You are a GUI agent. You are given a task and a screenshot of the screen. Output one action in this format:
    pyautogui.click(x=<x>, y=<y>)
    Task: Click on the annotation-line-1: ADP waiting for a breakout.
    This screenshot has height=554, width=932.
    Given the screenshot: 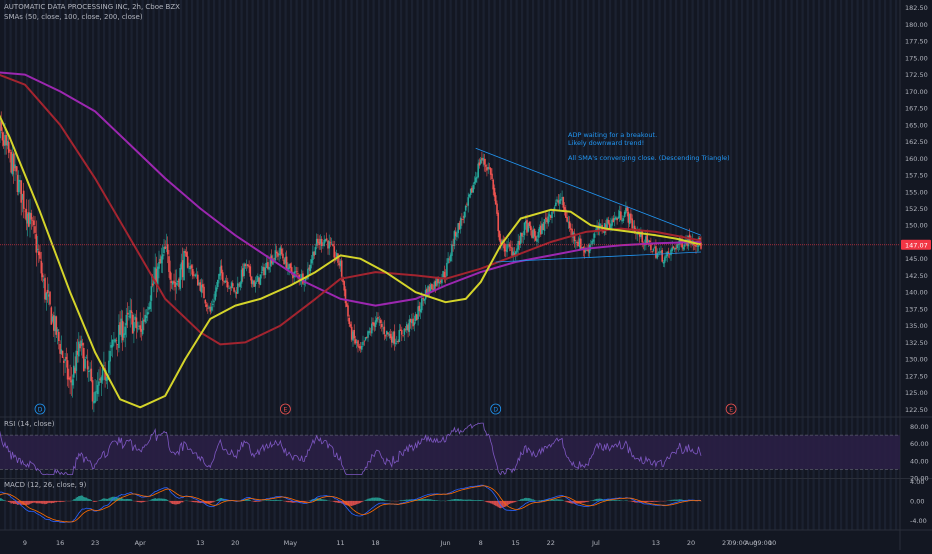 What is the action you would take?
    pyautogui.click(x=649, y=135)
    